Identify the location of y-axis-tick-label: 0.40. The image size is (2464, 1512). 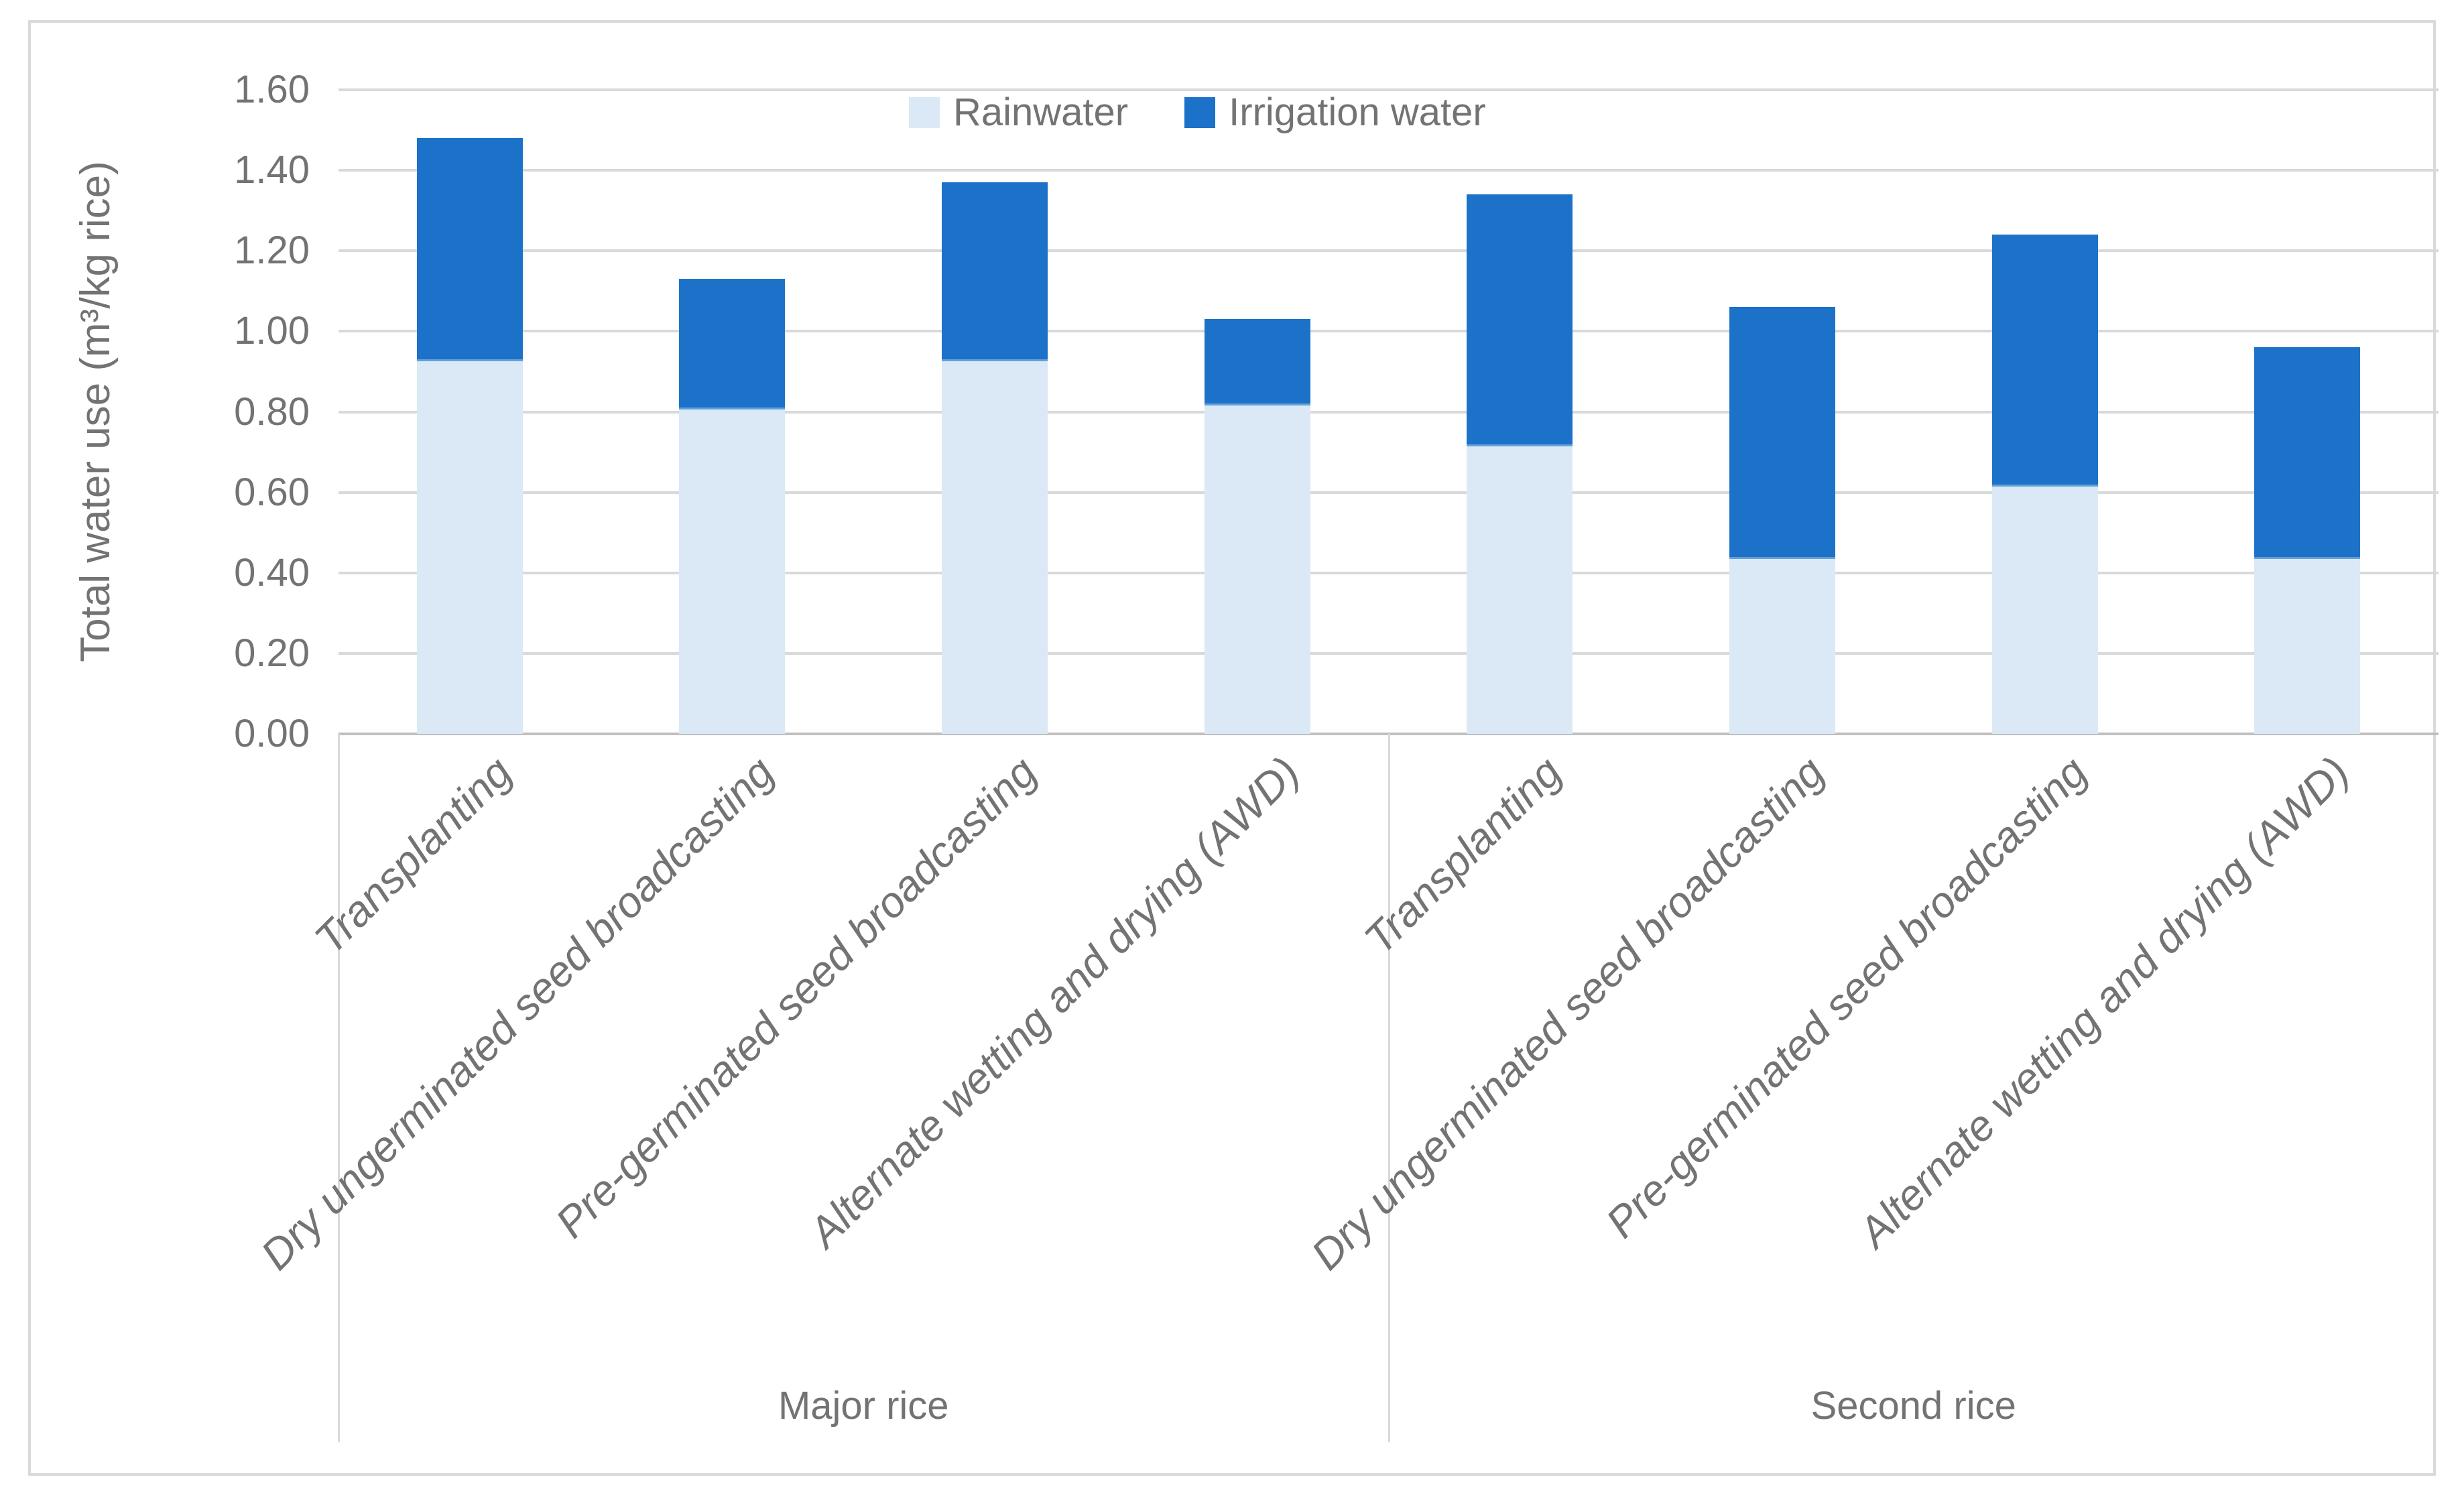
(272, 572).